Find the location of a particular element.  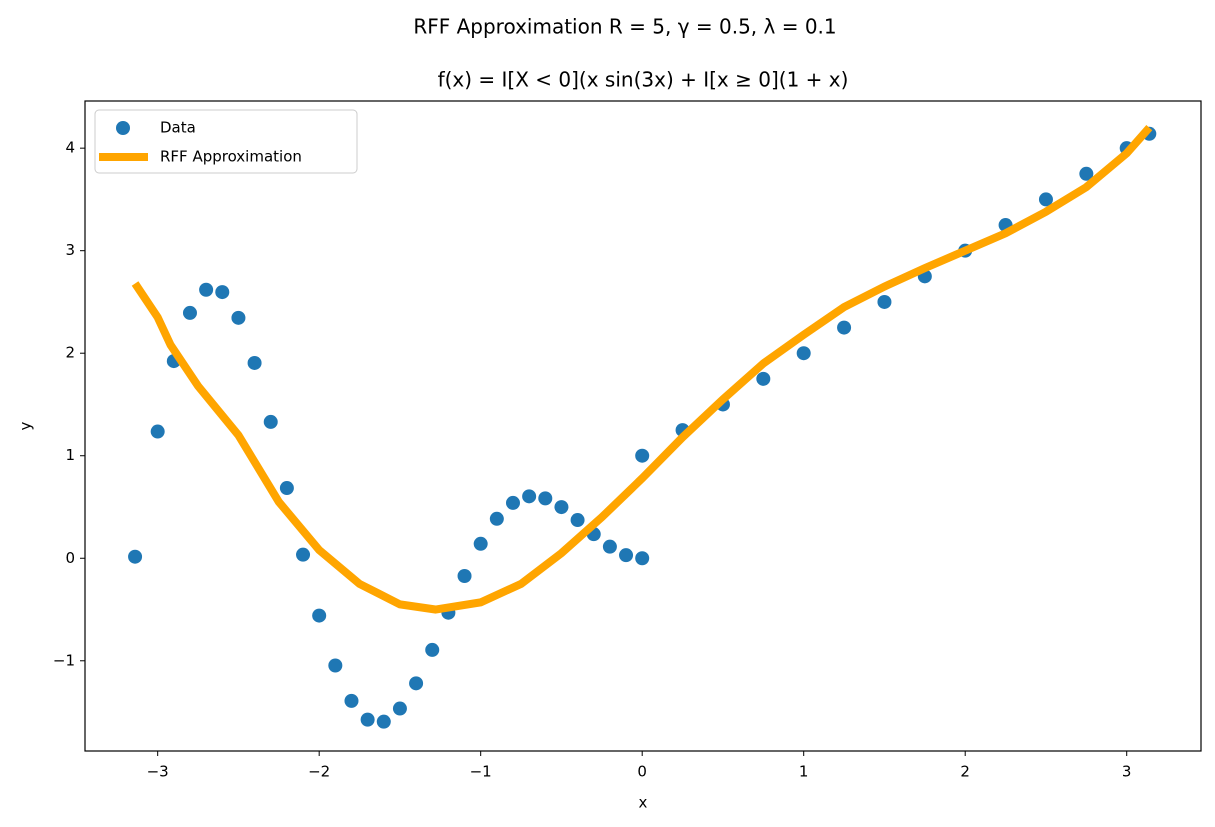

y-tick-label: 4 is located at coordinates (70, 148).